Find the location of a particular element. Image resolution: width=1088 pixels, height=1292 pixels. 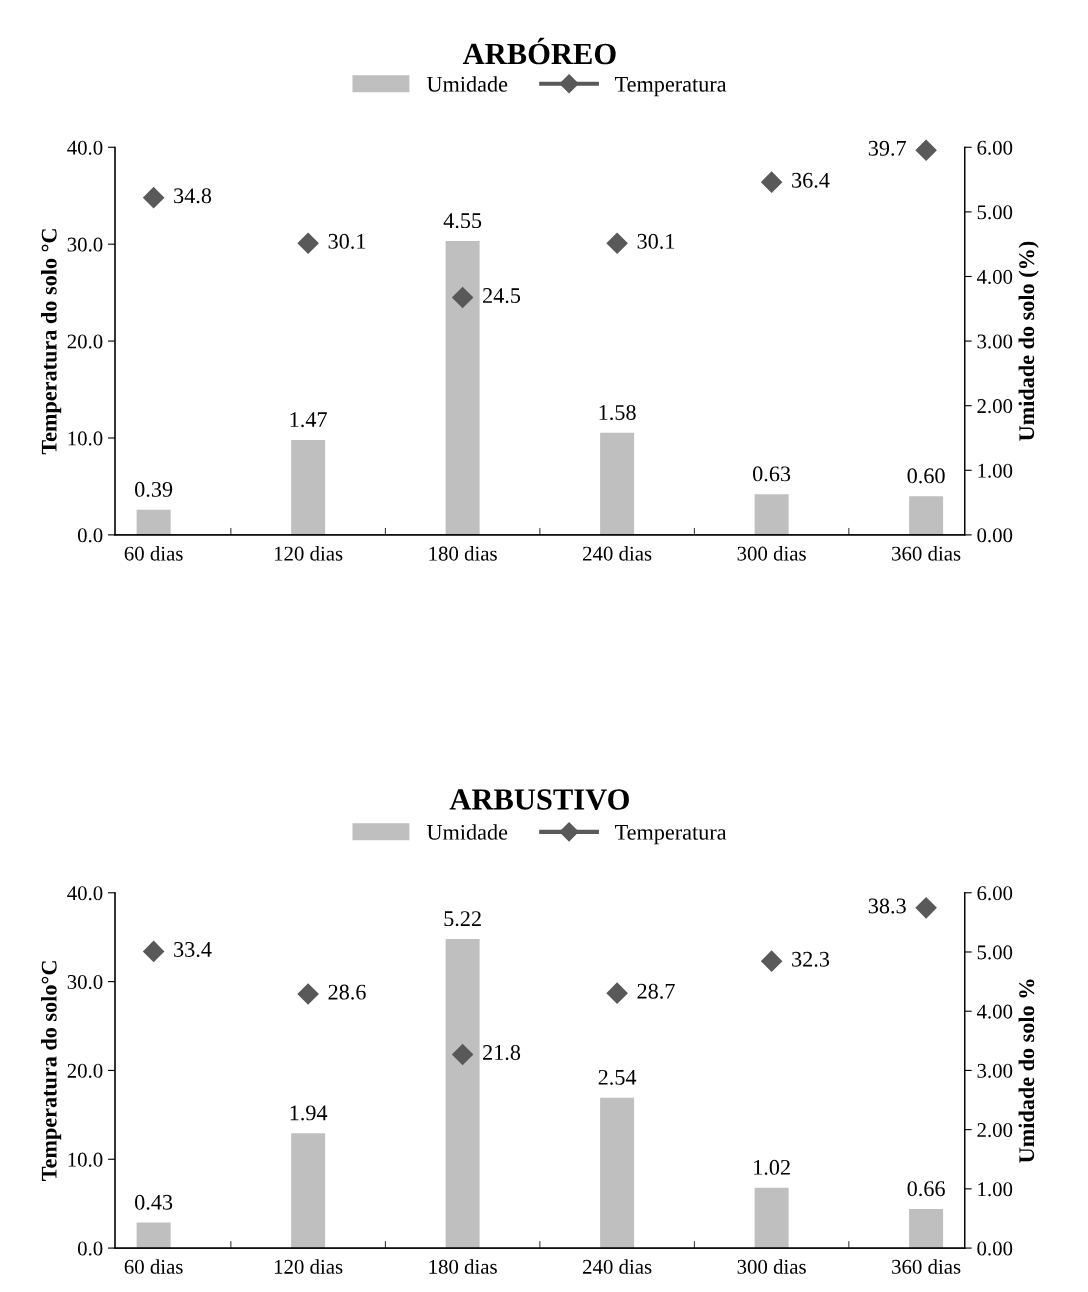

data-label: 36.4 is located at coordinates (811, 180).